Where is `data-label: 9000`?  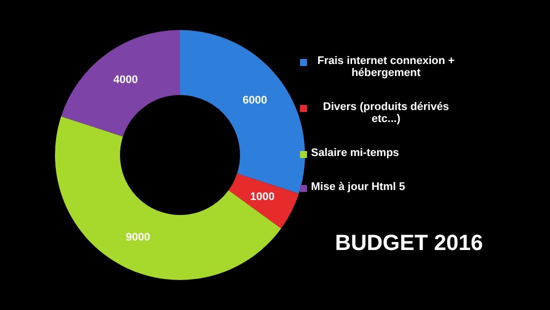
data-label: 9000 is located at coordinates (138, 237).